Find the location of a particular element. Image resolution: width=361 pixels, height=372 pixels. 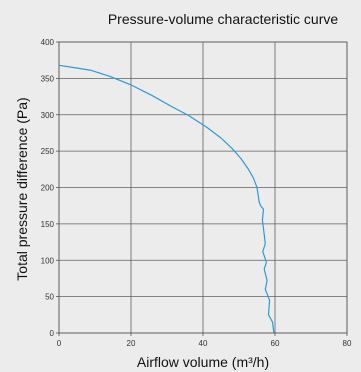

x-tick-label: 40 is located at coordinates (203, 343).